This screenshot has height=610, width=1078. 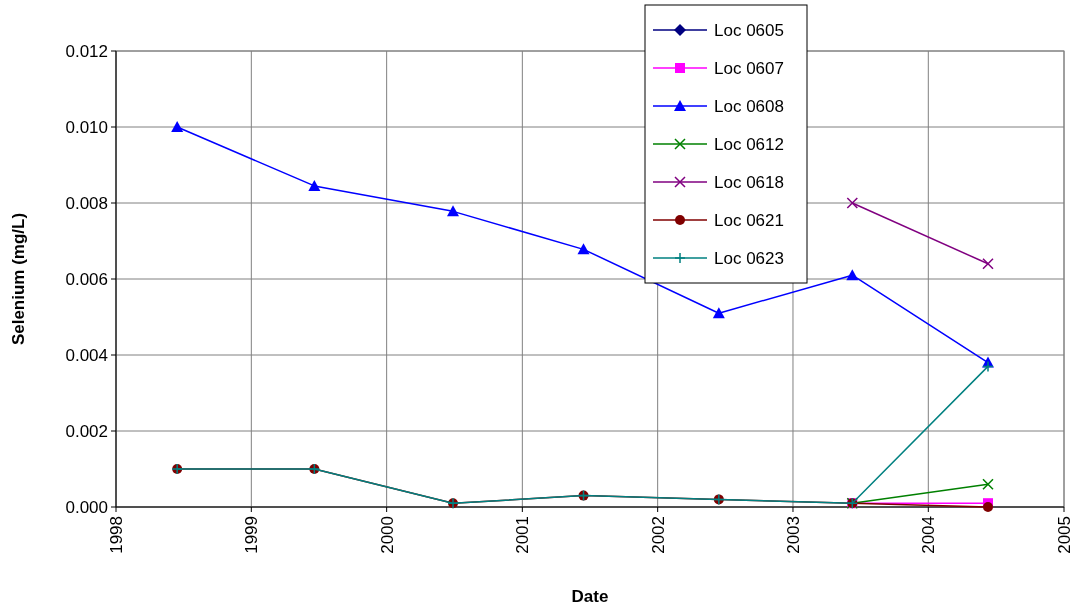 I want to click on x-axis-title: Date, so click(x=590, y=596).